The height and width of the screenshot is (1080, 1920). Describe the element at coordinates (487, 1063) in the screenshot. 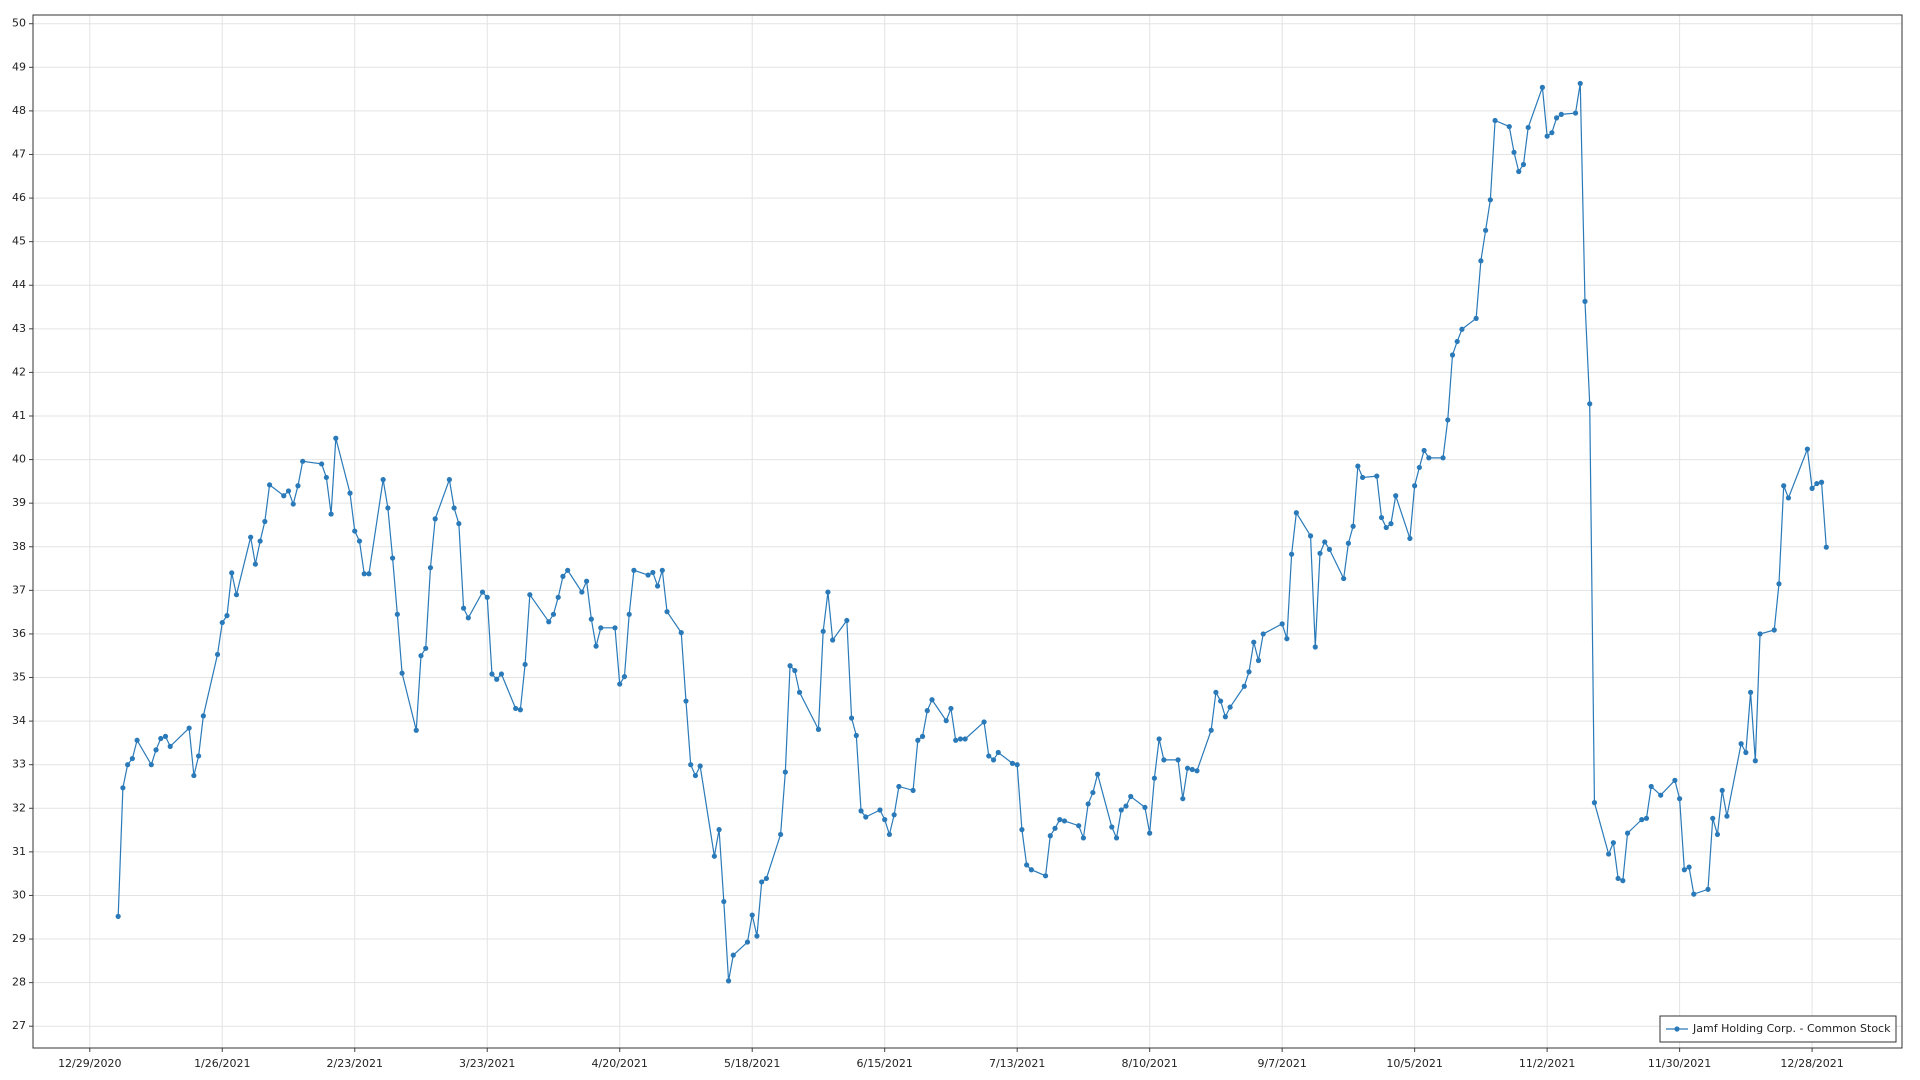

I see `x-tick-label: 3/23/2021` at that location.